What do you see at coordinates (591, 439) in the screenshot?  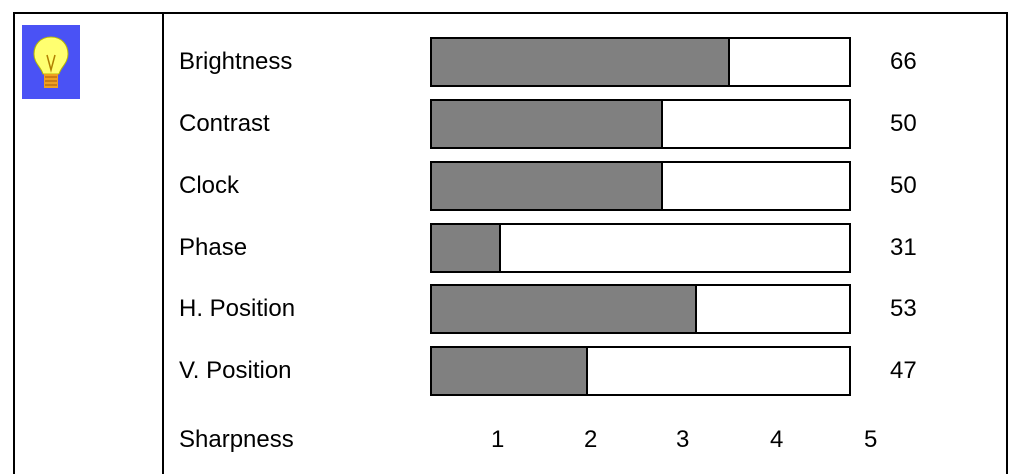 I see `sharpness-option: 2` at bounding box center [591, 439].